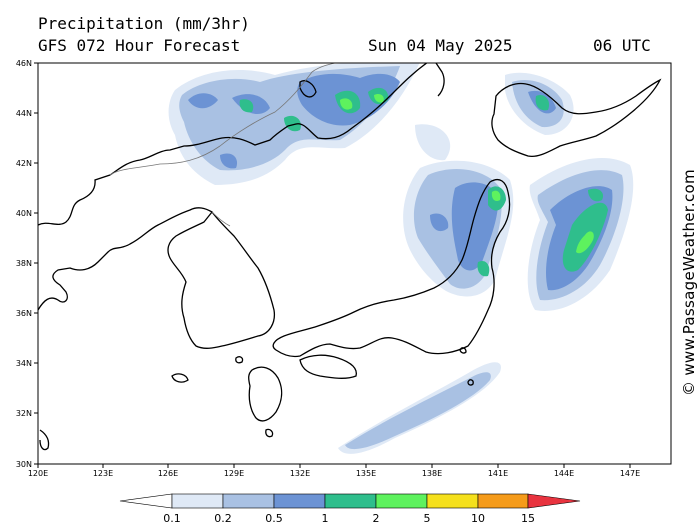 The width and height of the screenshot is (700, 525). What do you see at coordinates (24, 213) in the screenshot?
I see `lat-label: 40N` at bounding box center [24, 213].